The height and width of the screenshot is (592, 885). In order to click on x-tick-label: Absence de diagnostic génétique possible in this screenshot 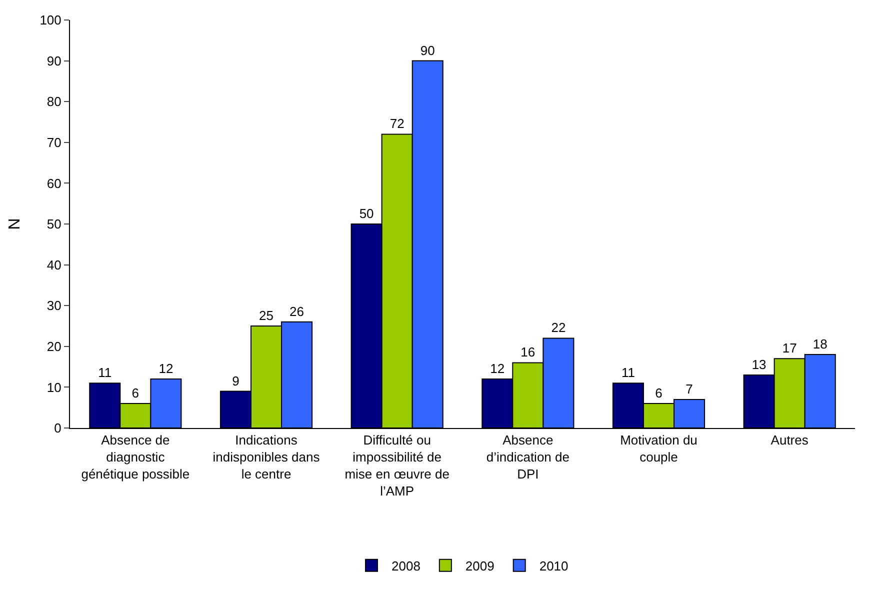, I will do `click(135, 457)`.